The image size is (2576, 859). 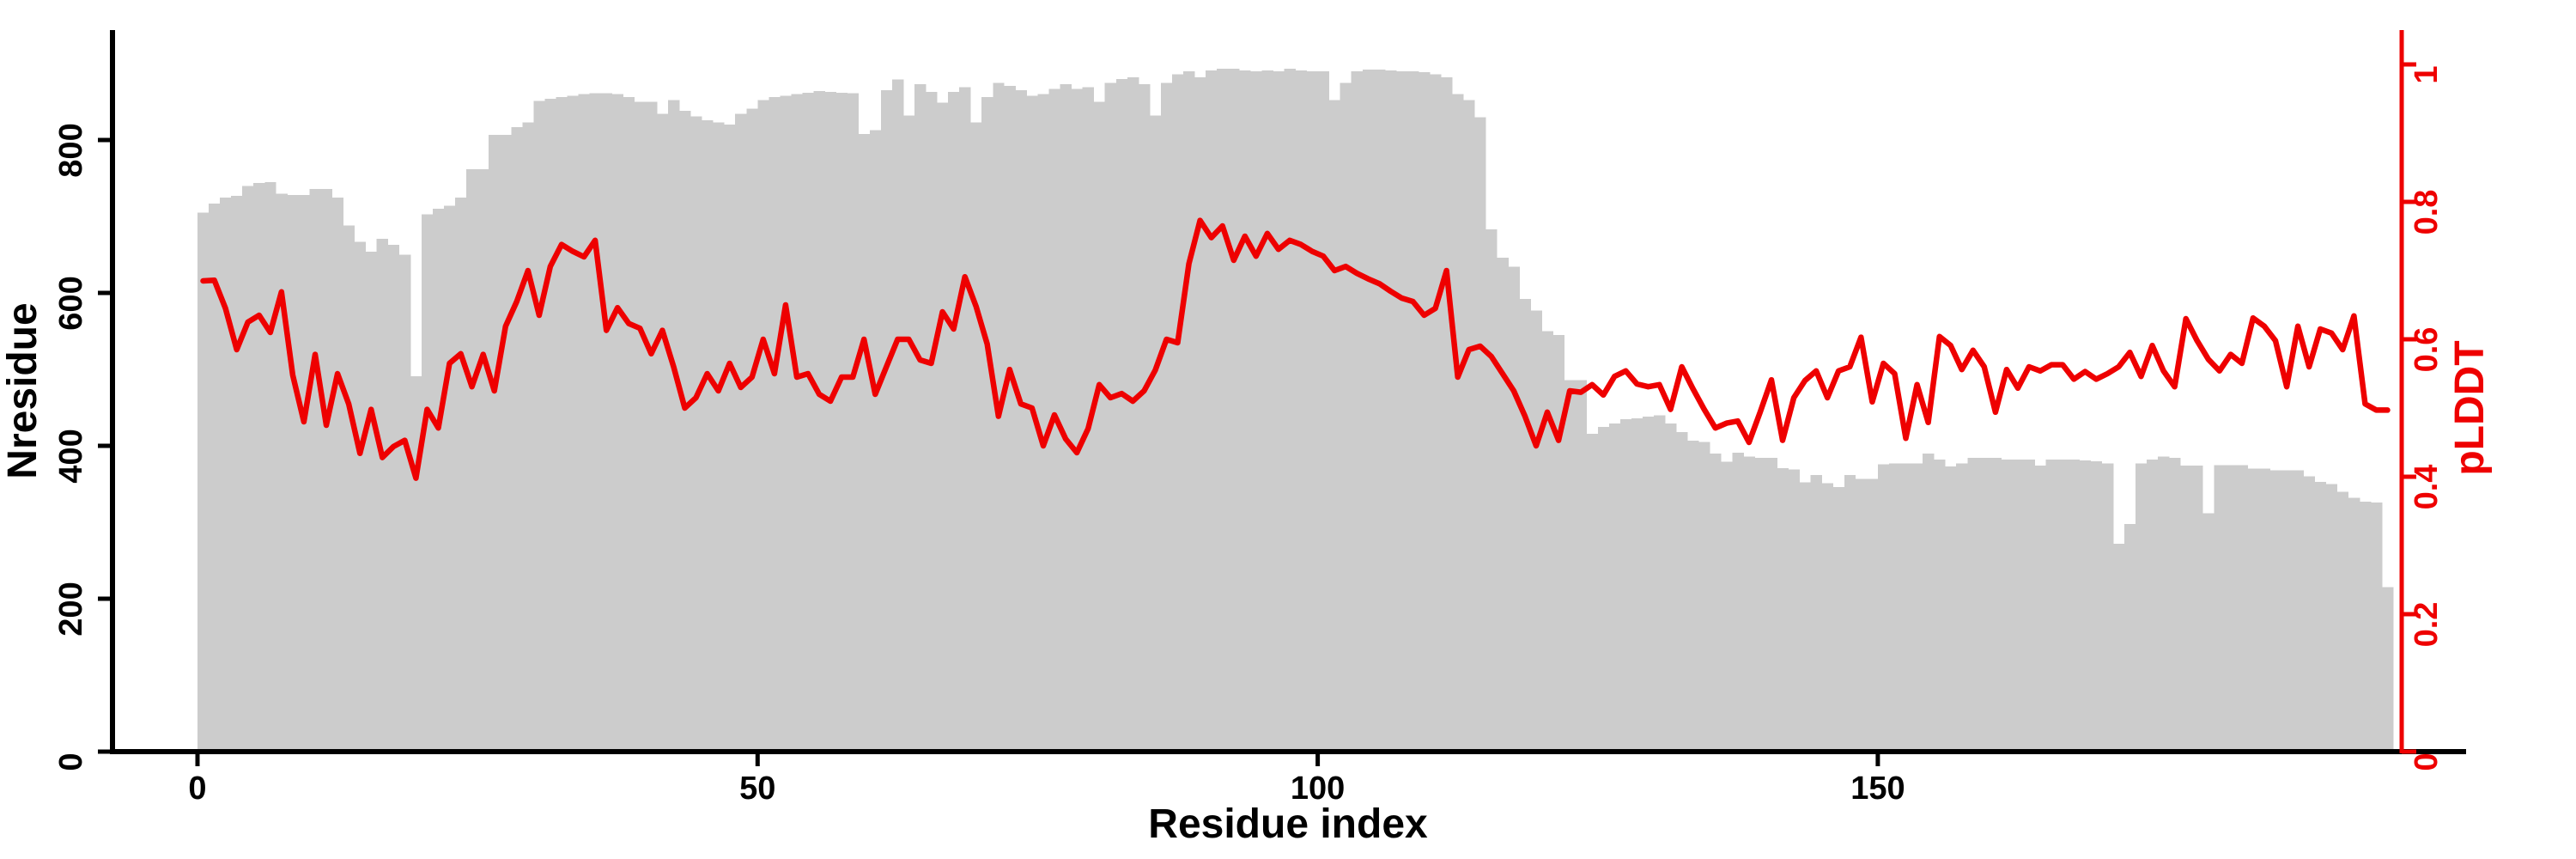 I want to click on y-axis-right-ticks: 0 0.2 0.4 0.6 0.8 1, so click(x=2423, y=417).